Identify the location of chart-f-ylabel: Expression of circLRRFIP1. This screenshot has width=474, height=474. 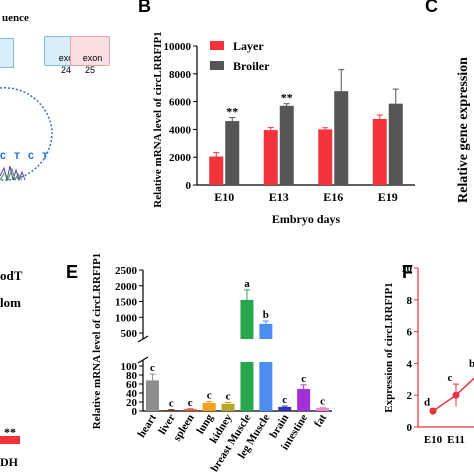
(389, 347).